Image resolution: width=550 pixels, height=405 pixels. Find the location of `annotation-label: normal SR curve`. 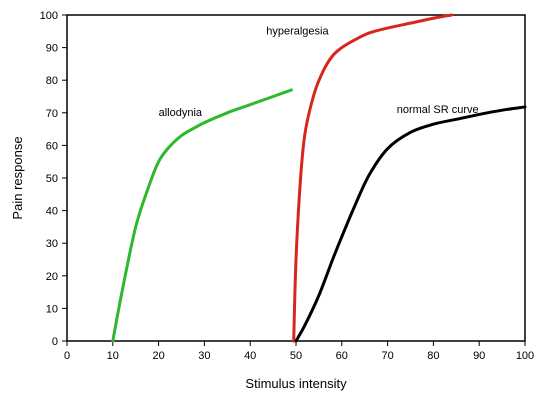

annotation-label: normal SR curve is located at coordinates (438, 110).